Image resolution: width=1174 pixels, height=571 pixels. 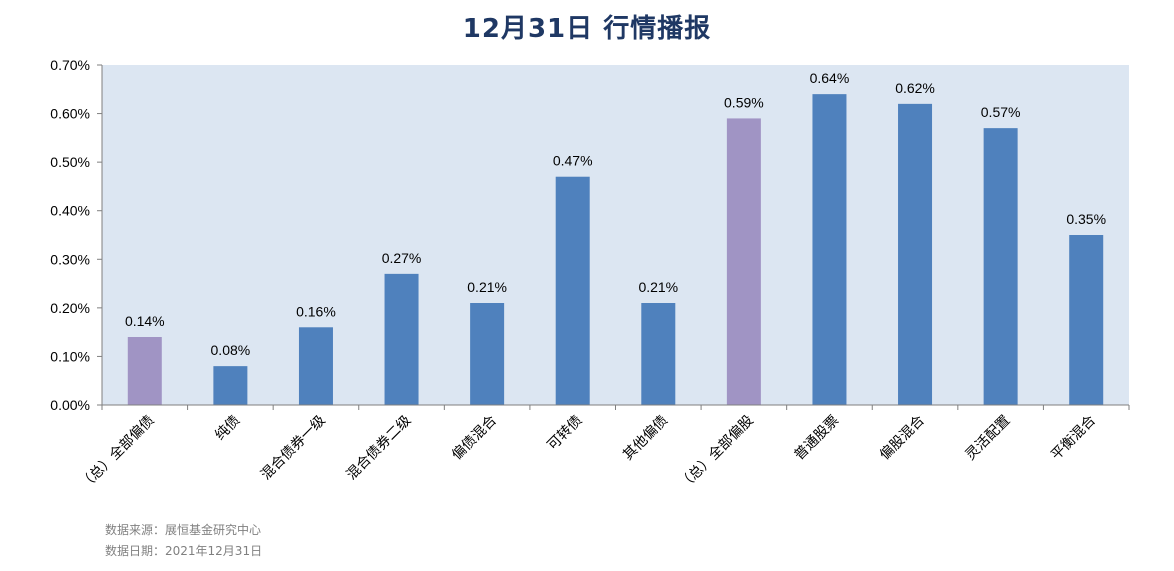 What do you see at coordinates (573, 161) in the screenshot?
I see `data-label: 0.47%` at bounding box center [573, 161].